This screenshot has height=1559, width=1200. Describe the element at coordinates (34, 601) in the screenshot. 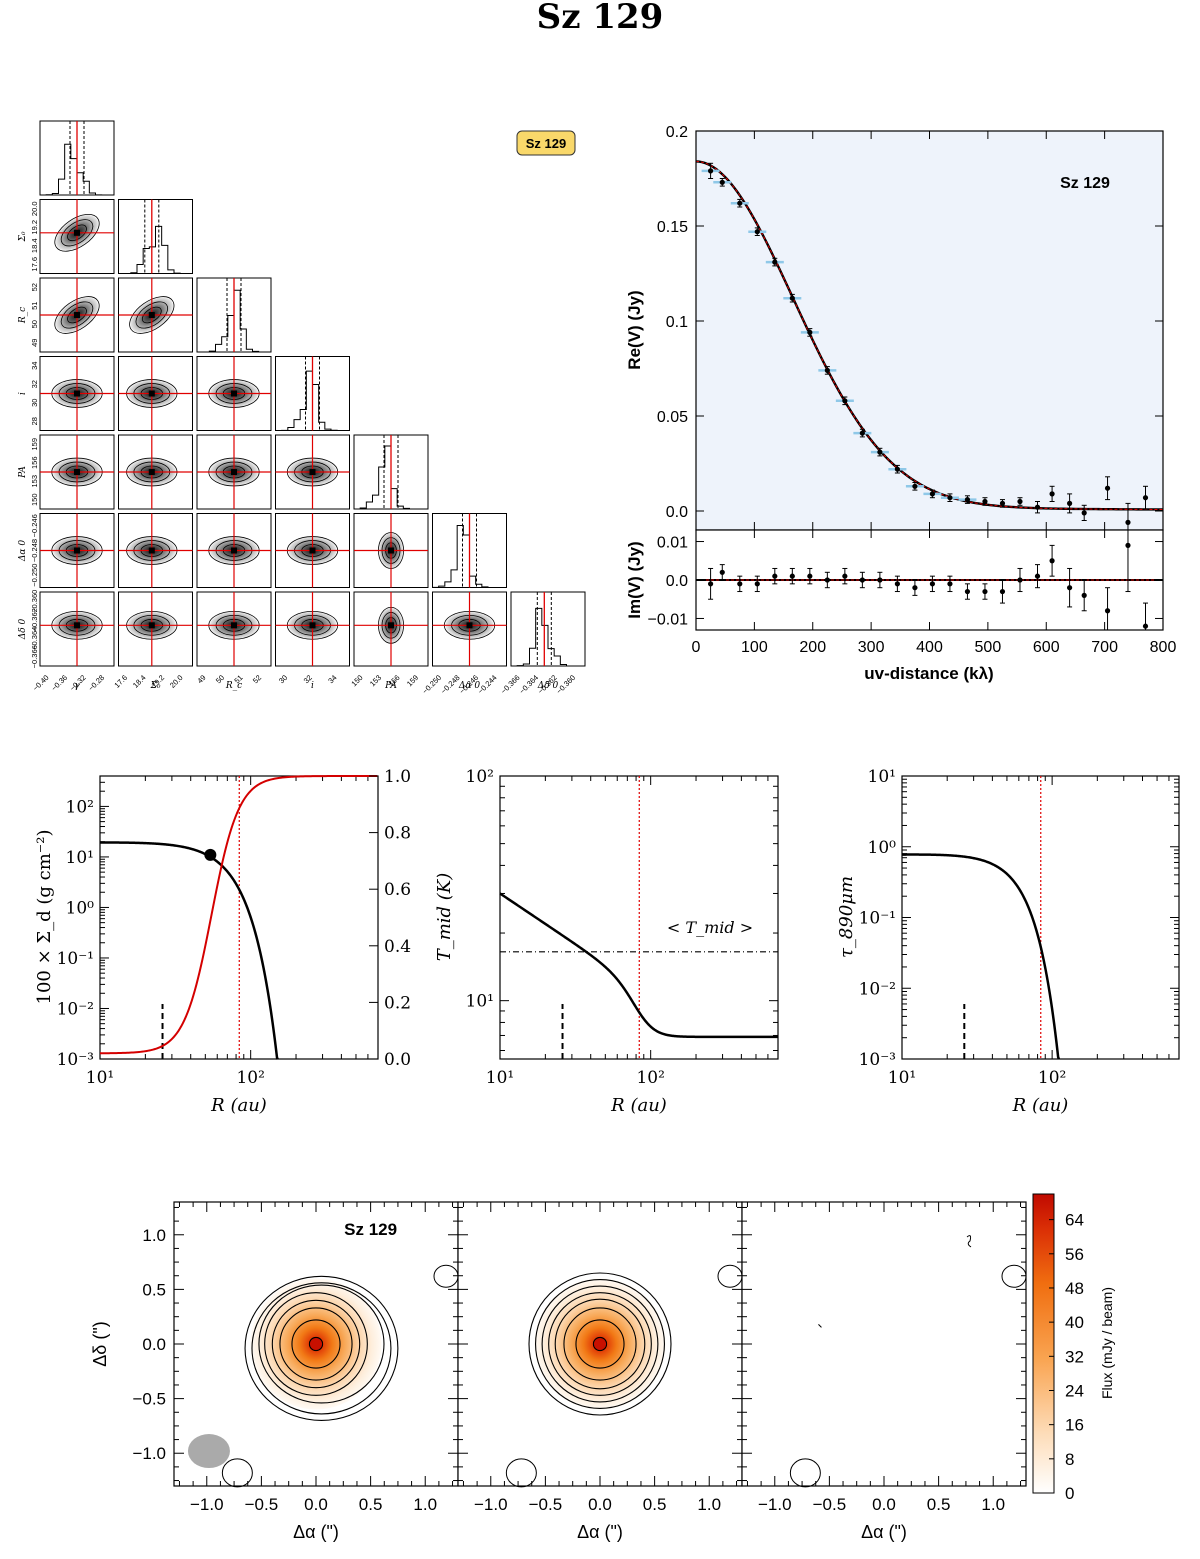

I see `corner-y-tick: −0.360` at that location.